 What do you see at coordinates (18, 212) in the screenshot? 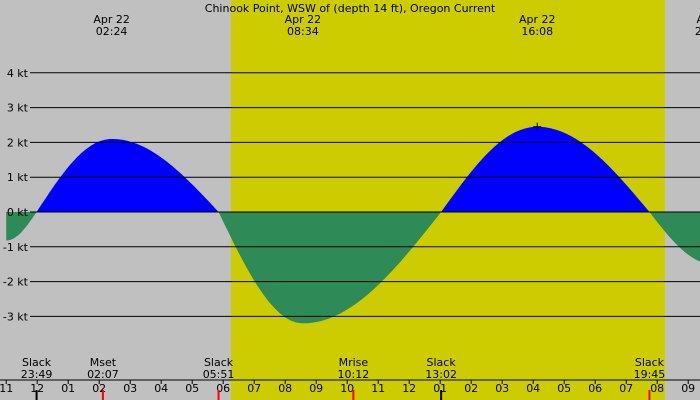
I see `y-tick-label: 0 kt` at bounding box center [18, 212].